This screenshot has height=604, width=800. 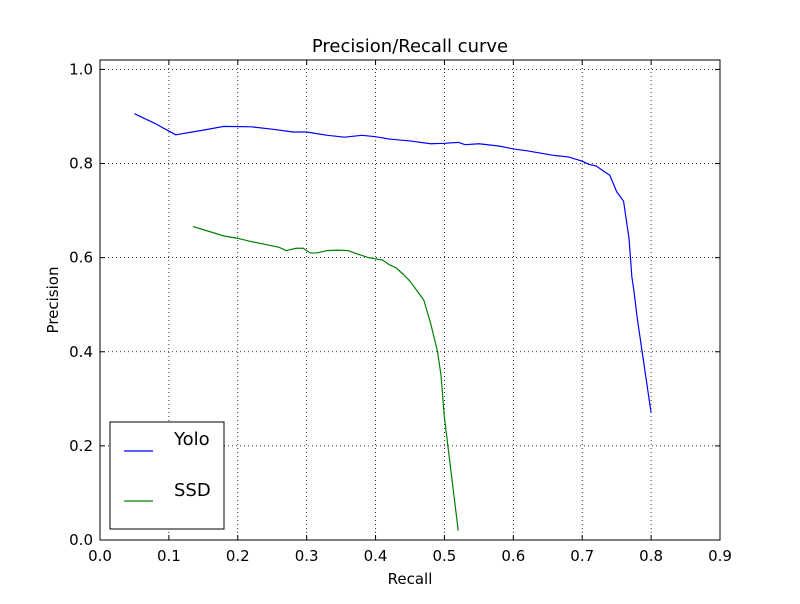 What do you see at coordinates (81, 164) in the screenshot?
I see `y-tick-label: 0.8` at bounding box center [81, 164].